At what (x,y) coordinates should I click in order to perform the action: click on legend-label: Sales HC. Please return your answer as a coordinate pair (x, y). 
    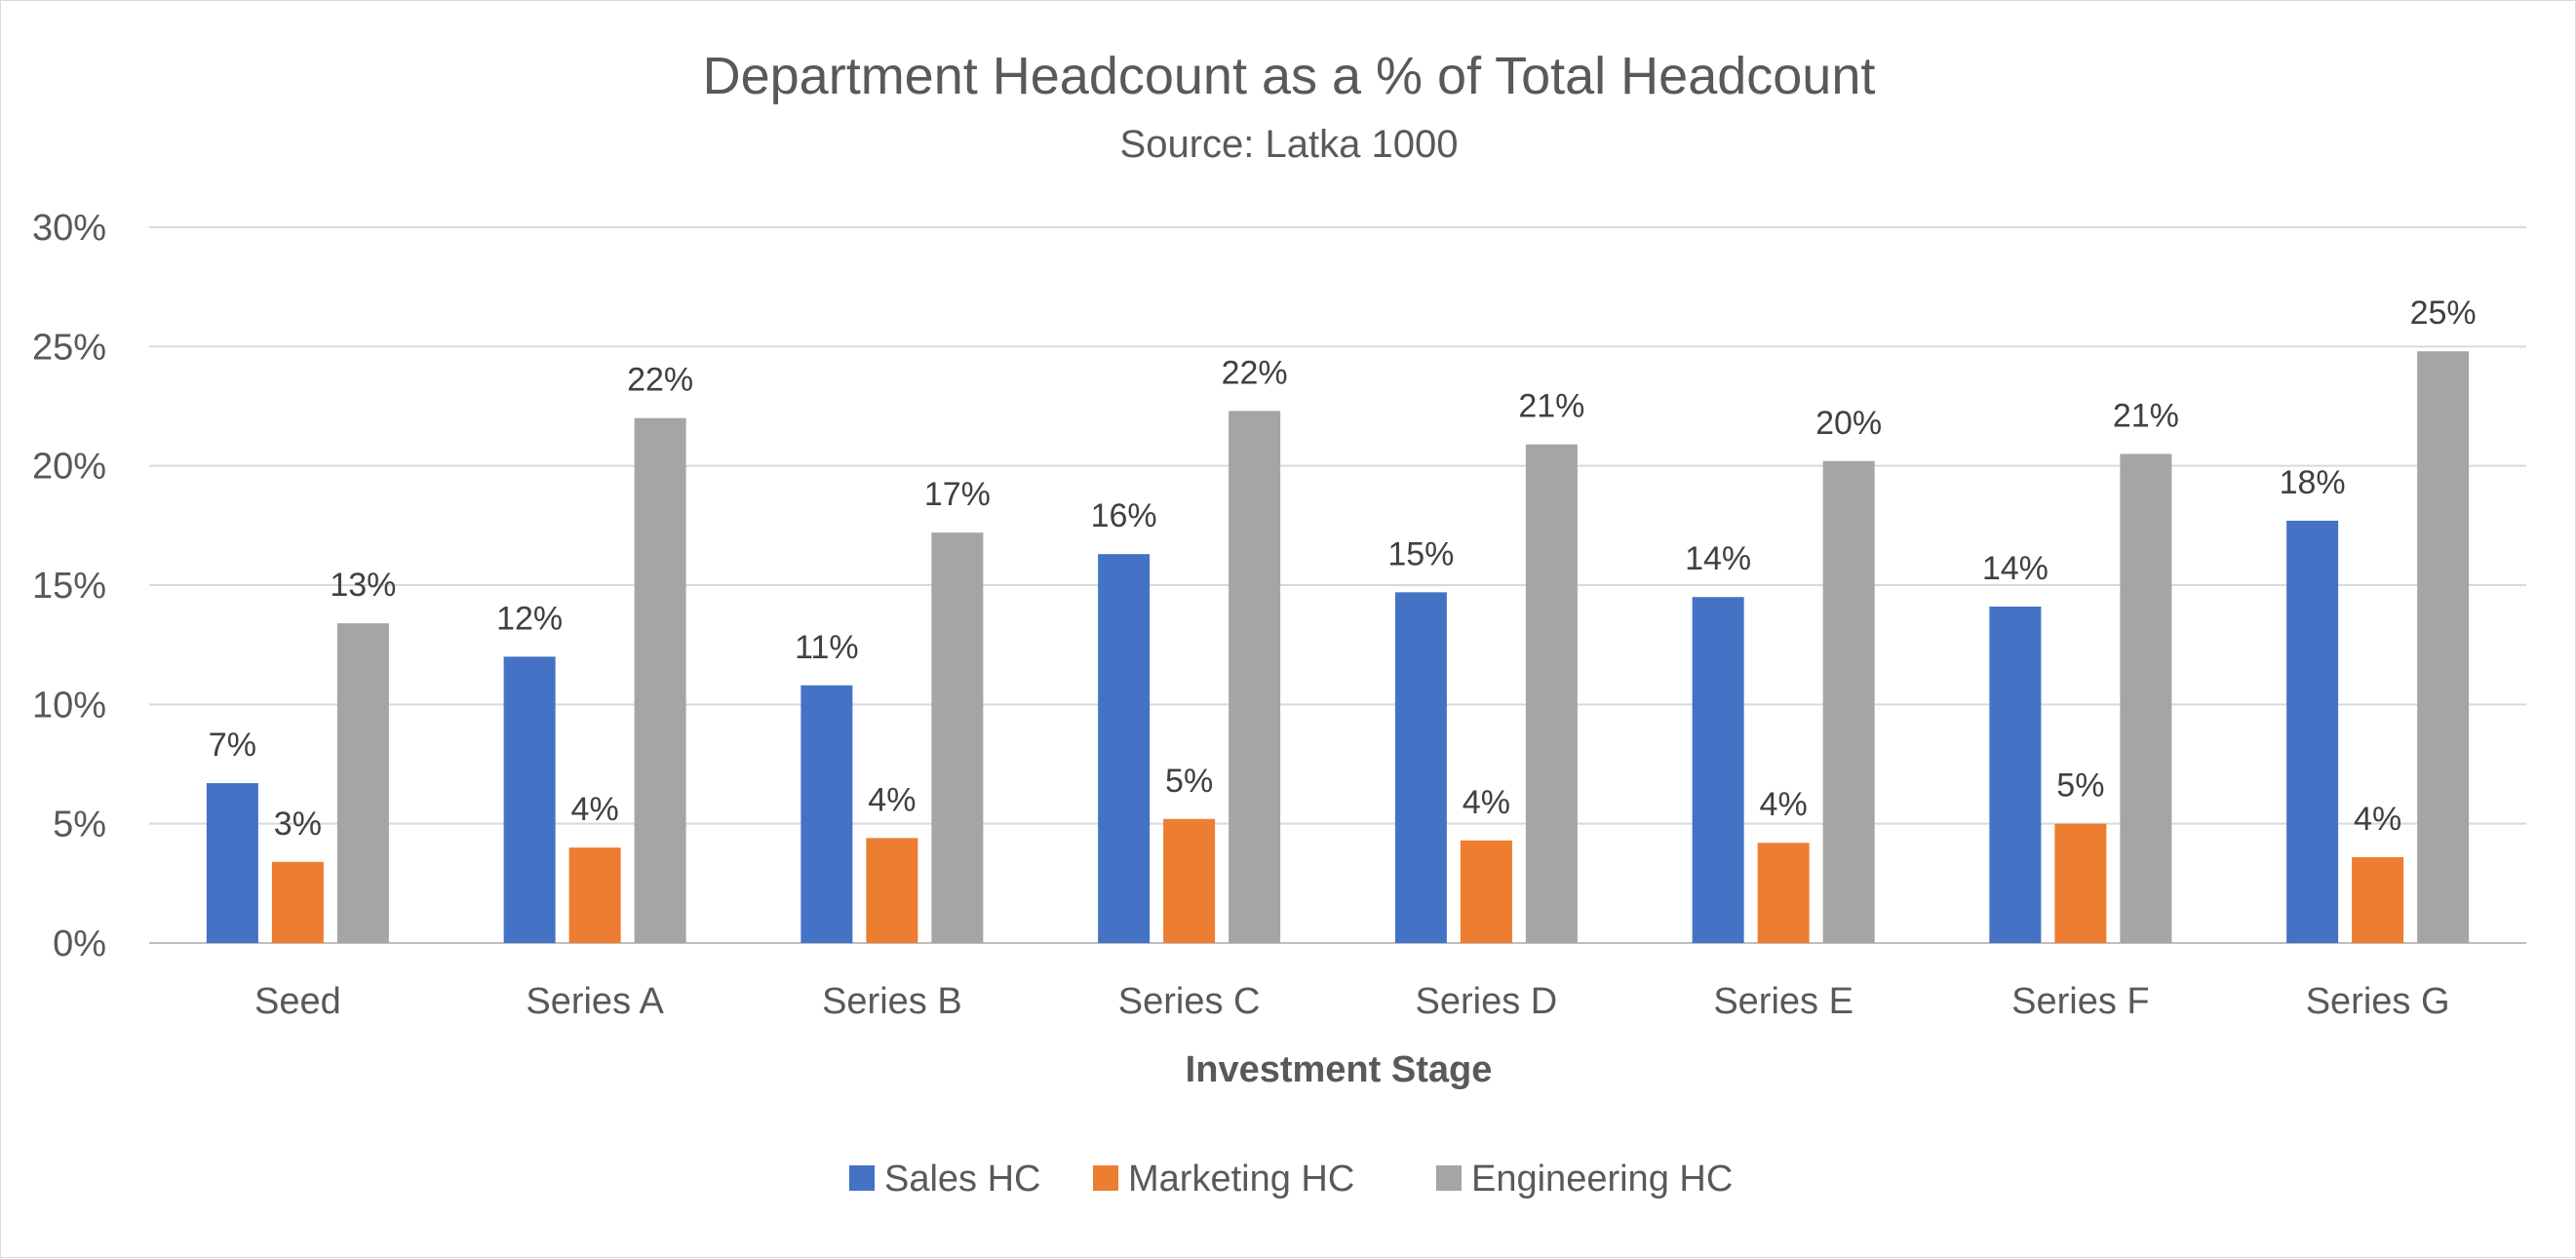
    Looking at the image, I should click on (962, 1179).